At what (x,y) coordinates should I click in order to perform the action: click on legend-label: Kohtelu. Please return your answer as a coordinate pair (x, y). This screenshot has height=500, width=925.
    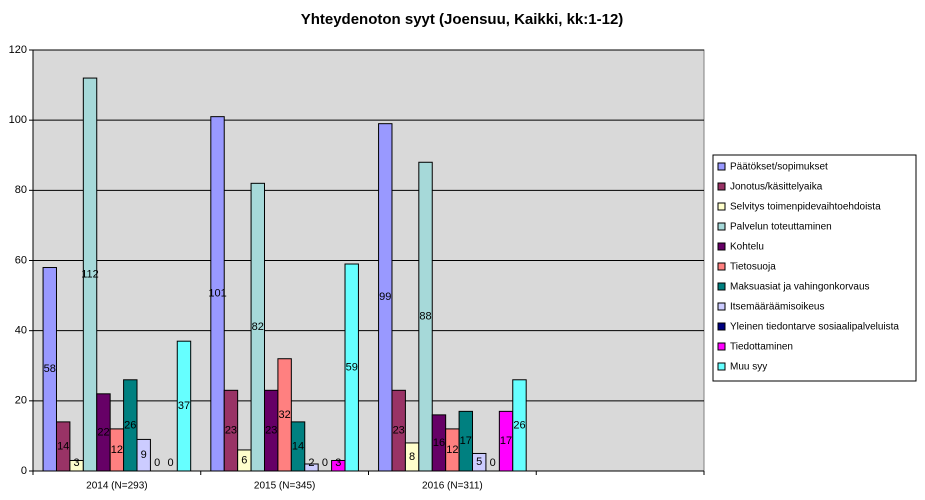
    Looking at the image, I should click on (747, 247).